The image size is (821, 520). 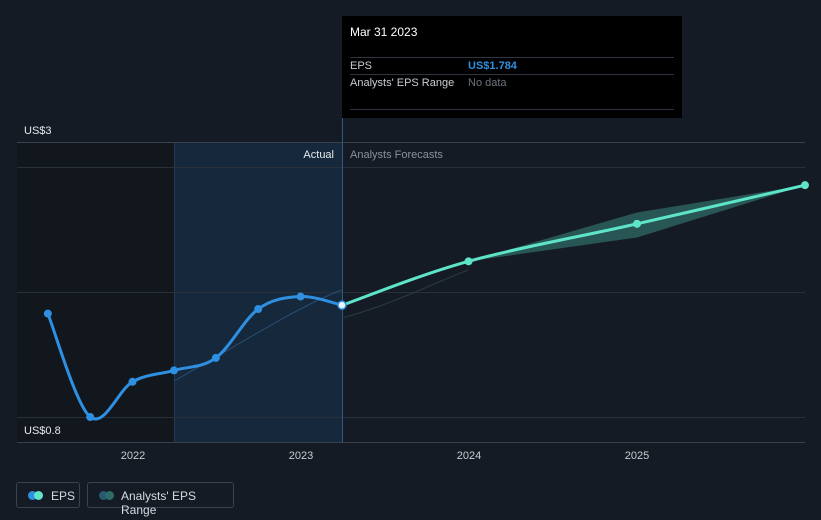 I want to click on legend-eps-label: EPS, so click(x=63, y=496).